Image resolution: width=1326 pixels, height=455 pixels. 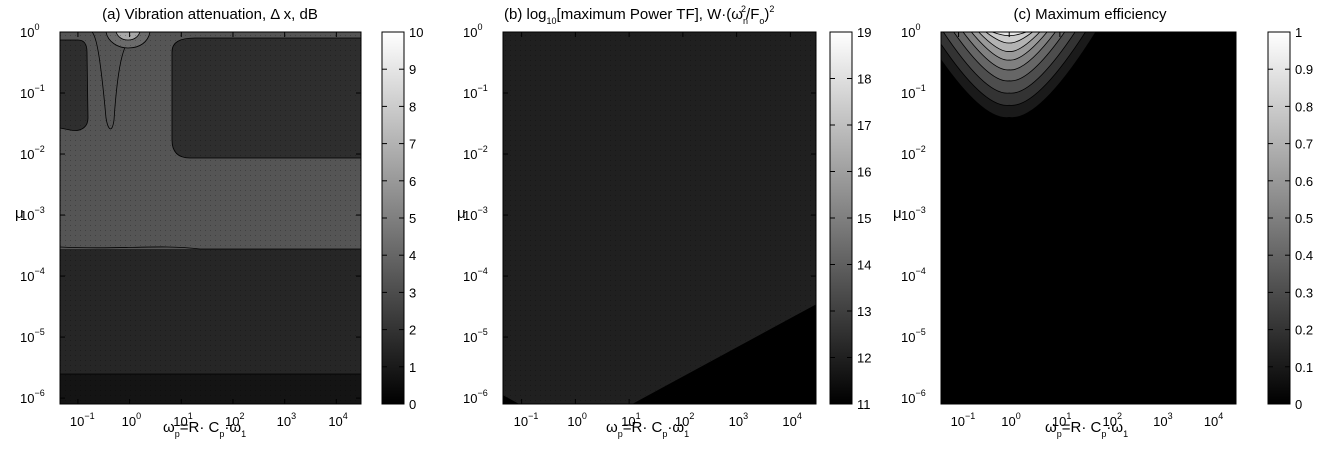 I want to click on panel-b-ylabel: μ, so click(x=461, y=213).